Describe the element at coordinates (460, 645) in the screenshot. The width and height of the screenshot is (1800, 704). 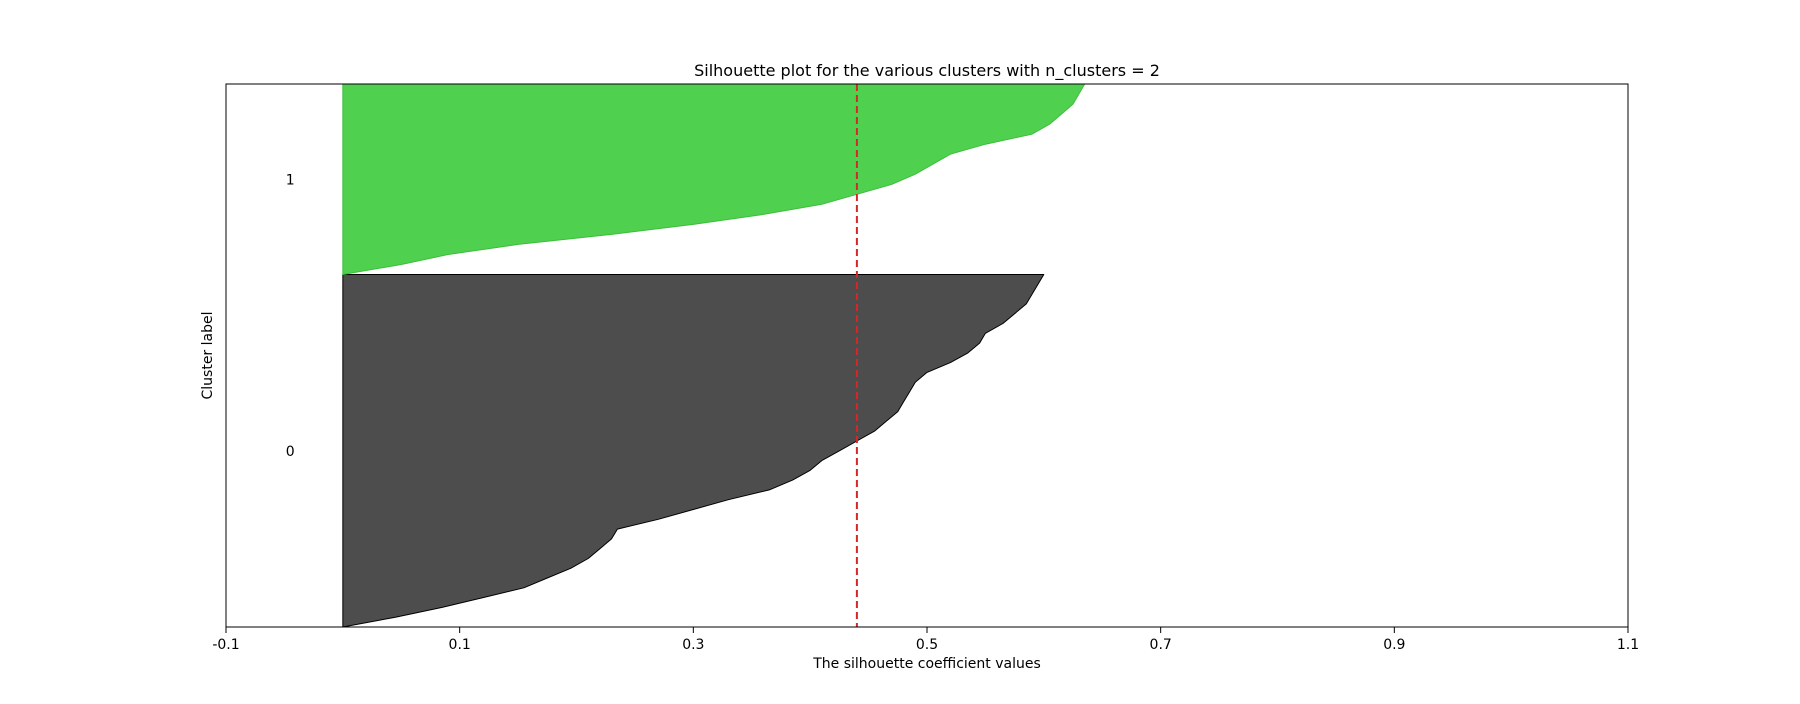
I see `x-tick-label: 0.1` at that location.